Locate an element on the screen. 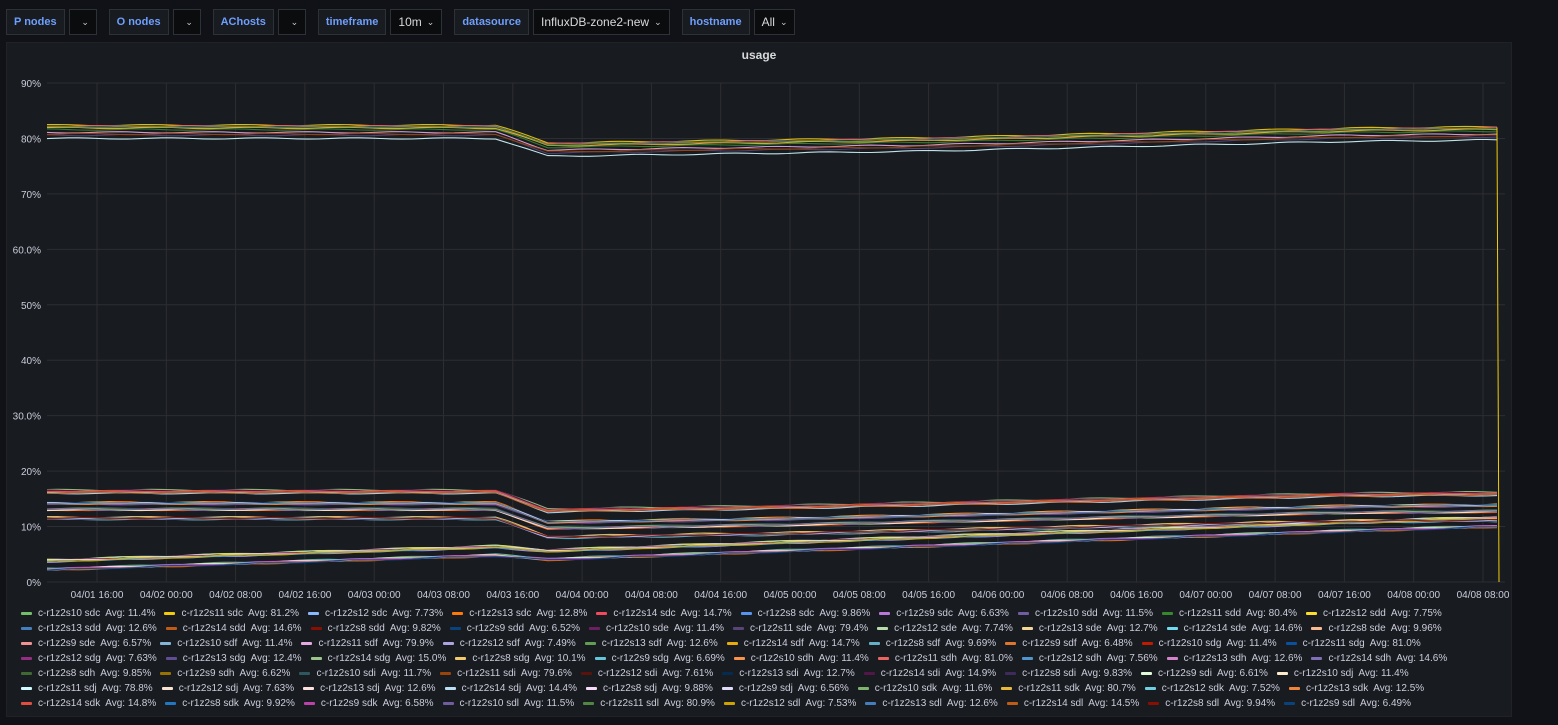 This screenshot has width=1558, height=725. var-label-o-nodes: O nodes is located at coordinates (138, 22).